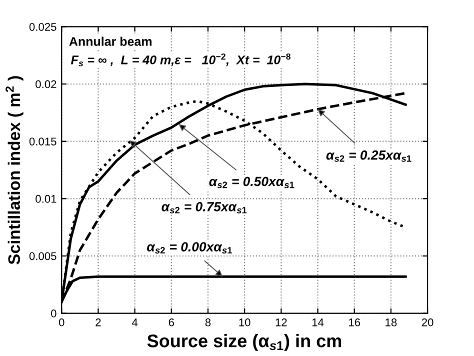 The image size is (474, 356). What do you see at coordinates (42, 256) in the screenshot?
I see `y-tick-label: 0.005` at bounding box center [42, 256].